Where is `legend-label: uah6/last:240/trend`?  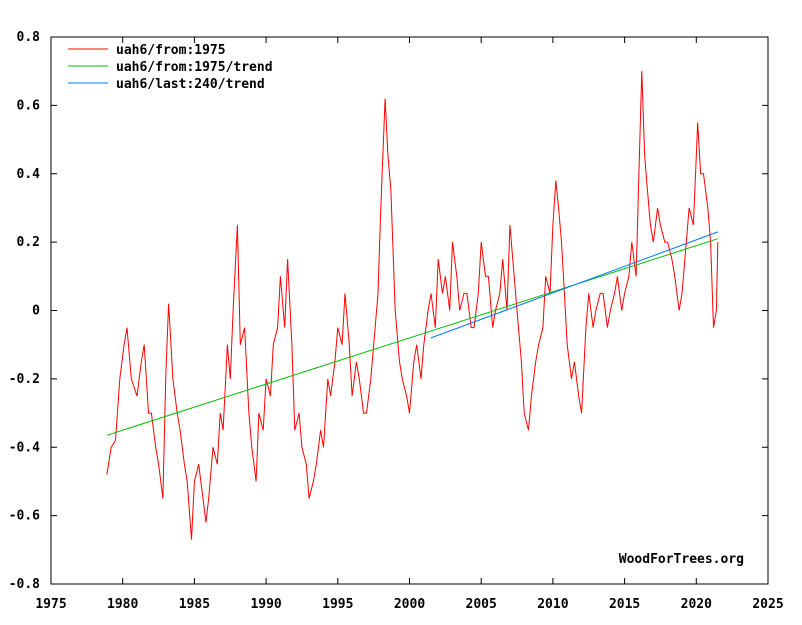 legend-label: uah6/last:240/trend is located at coordinates (190, 84).